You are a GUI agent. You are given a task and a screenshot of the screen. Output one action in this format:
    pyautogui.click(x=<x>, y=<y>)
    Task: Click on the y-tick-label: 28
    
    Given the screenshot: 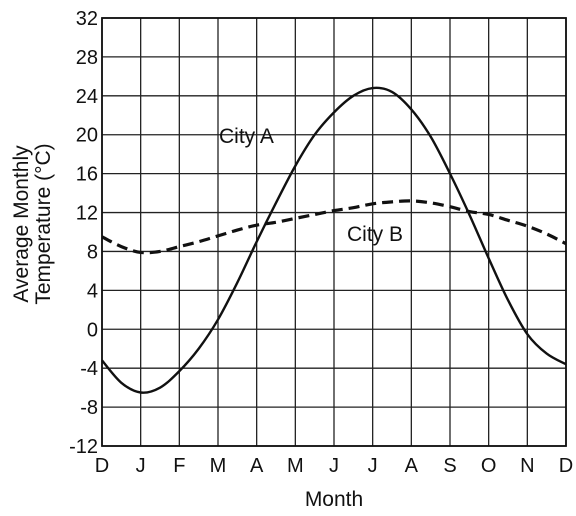 What is the action you would take?
    pyautogui.click(x=87, y=58)
    